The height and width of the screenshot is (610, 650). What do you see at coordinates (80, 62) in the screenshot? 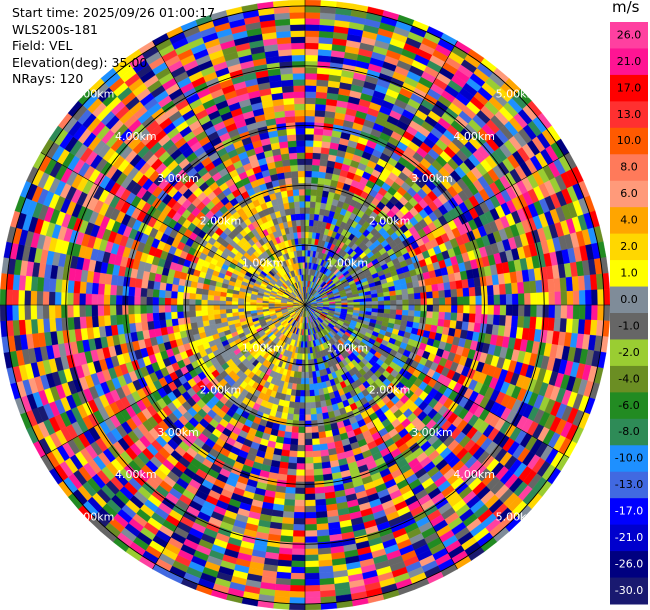
I see `elevation-label: Elevation(deg): 35.00` at bounding box center [80, 62].